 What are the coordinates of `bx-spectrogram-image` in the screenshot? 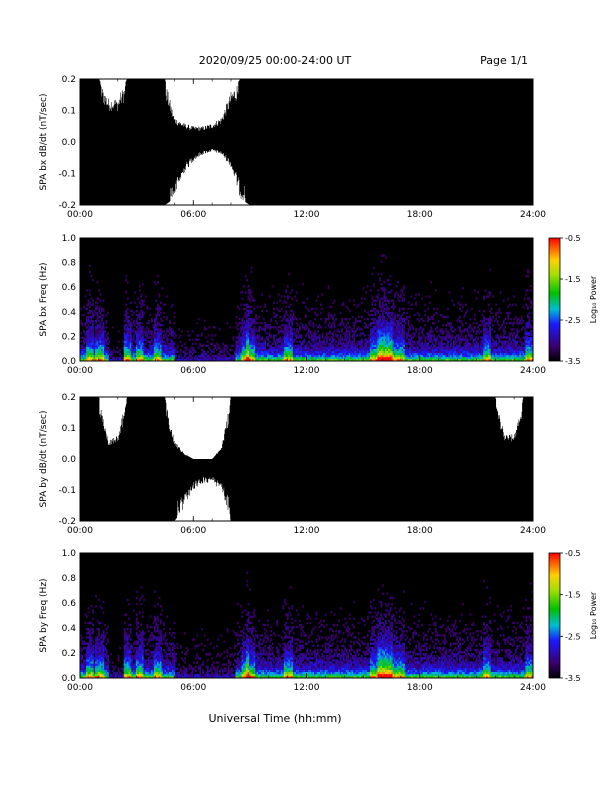 It's located at (307, 300).